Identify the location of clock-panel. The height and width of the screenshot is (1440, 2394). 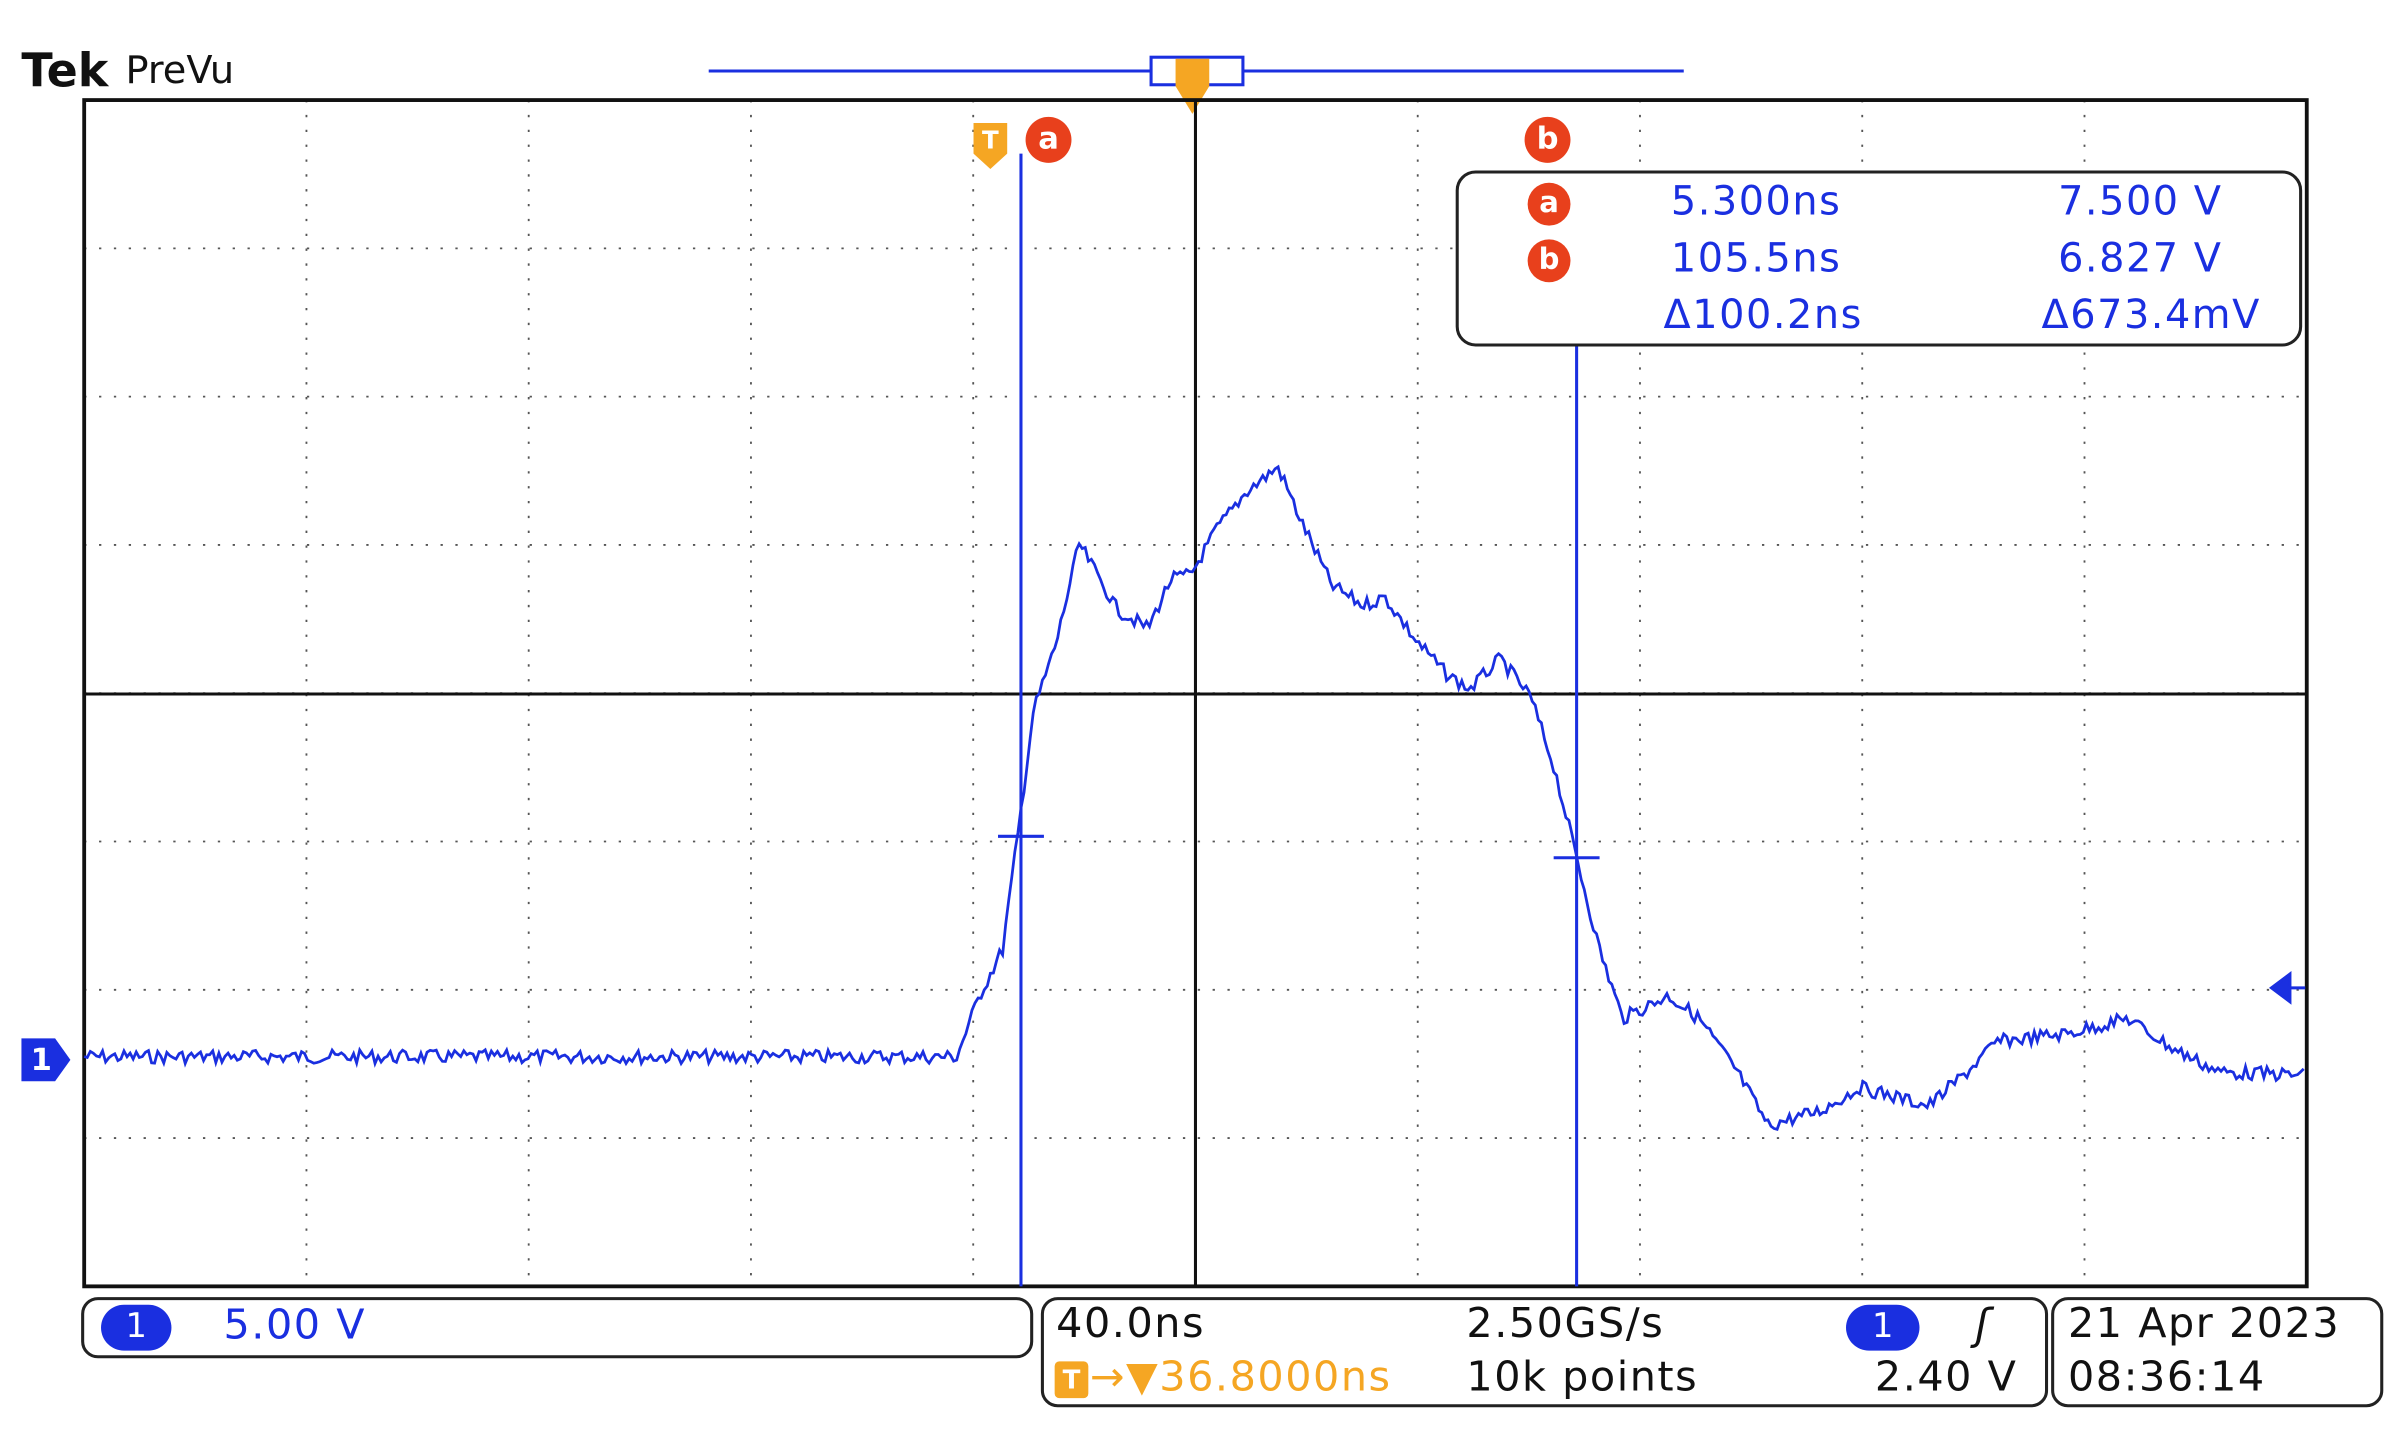
(2217, 1352).